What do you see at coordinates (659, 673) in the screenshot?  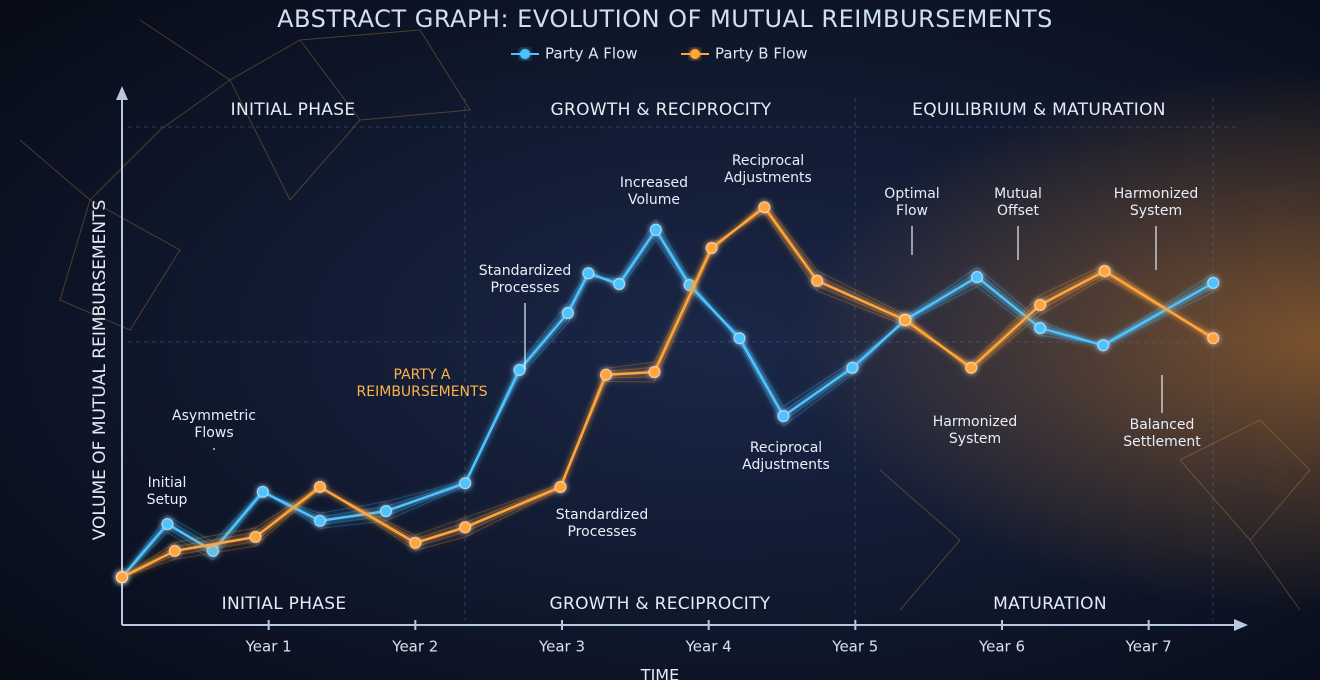 I see `x-axis-label: TIME` at bounding box center [659, 673].